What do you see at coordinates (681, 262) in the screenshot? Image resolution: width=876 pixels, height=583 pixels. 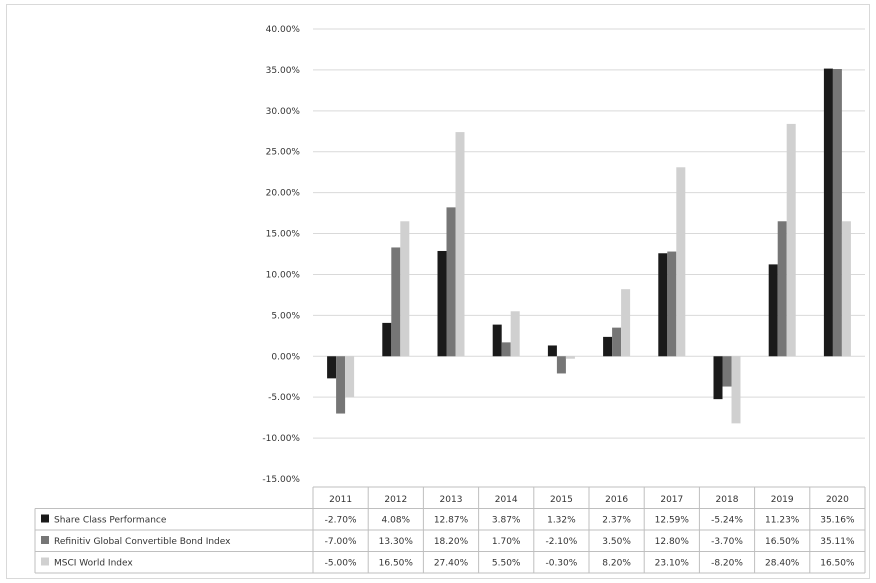 I see `bar-3-2017` at bounding box center [681, 262].